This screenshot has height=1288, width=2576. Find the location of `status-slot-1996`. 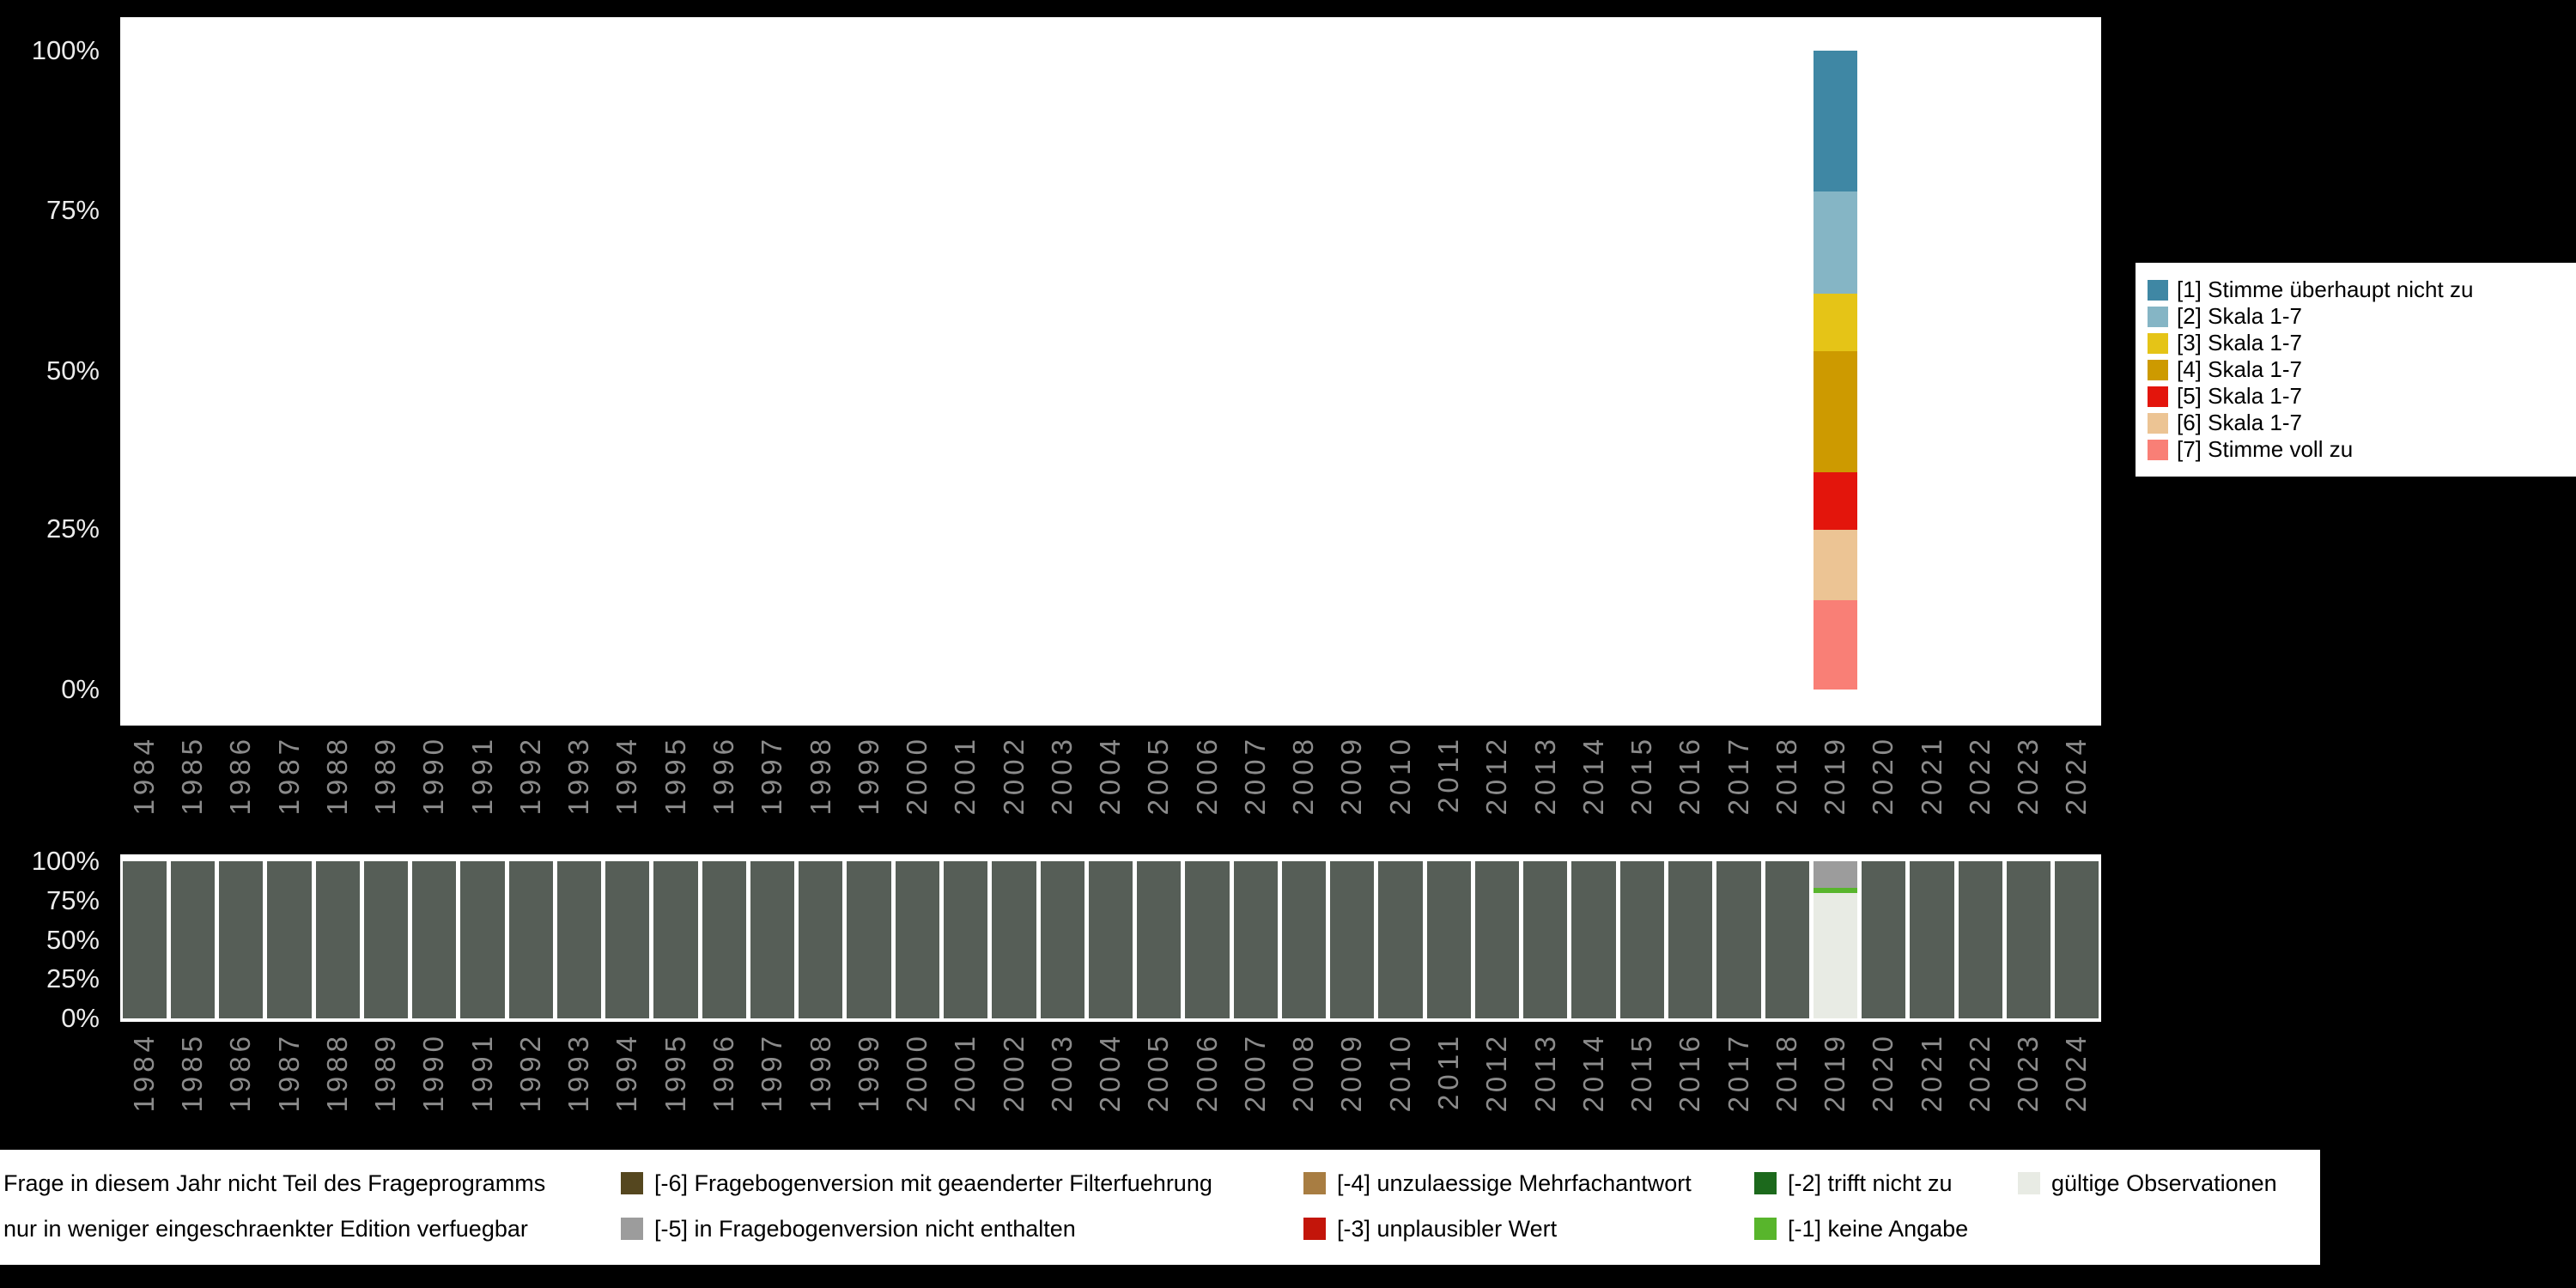

status-slot-1996 is located at coordinates (724, 940).